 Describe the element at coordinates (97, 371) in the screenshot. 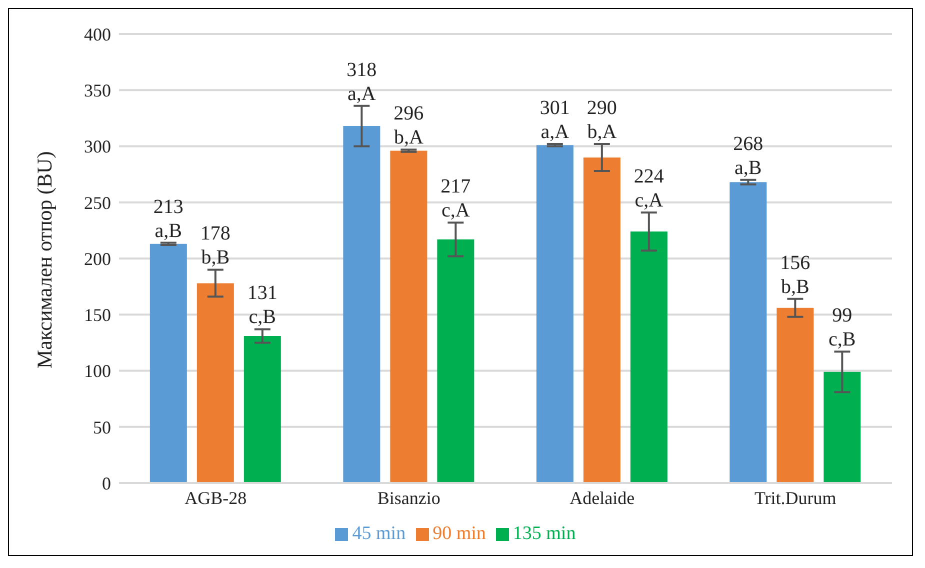

I see `y-tick-label: 100` at that location.